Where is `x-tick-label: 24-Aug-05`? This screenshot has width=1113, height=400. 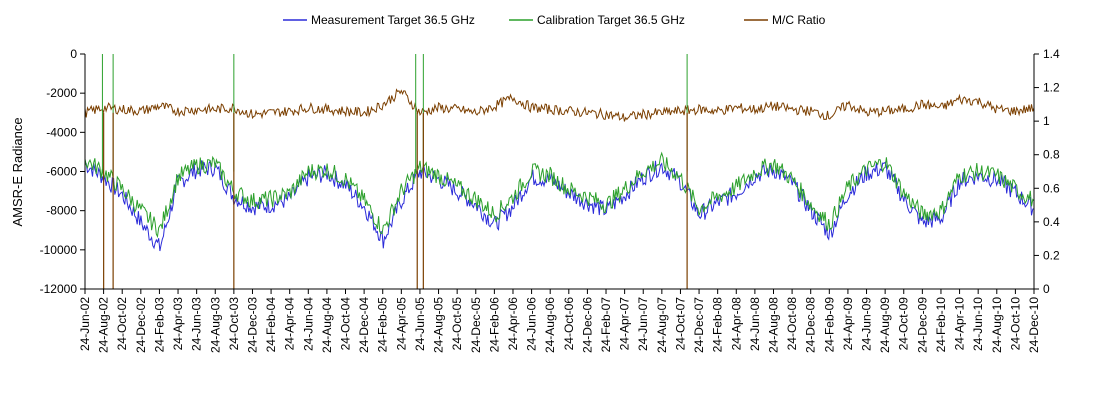
x-tick-label: 24-Aug-05 is located at coordinates (439, 325).